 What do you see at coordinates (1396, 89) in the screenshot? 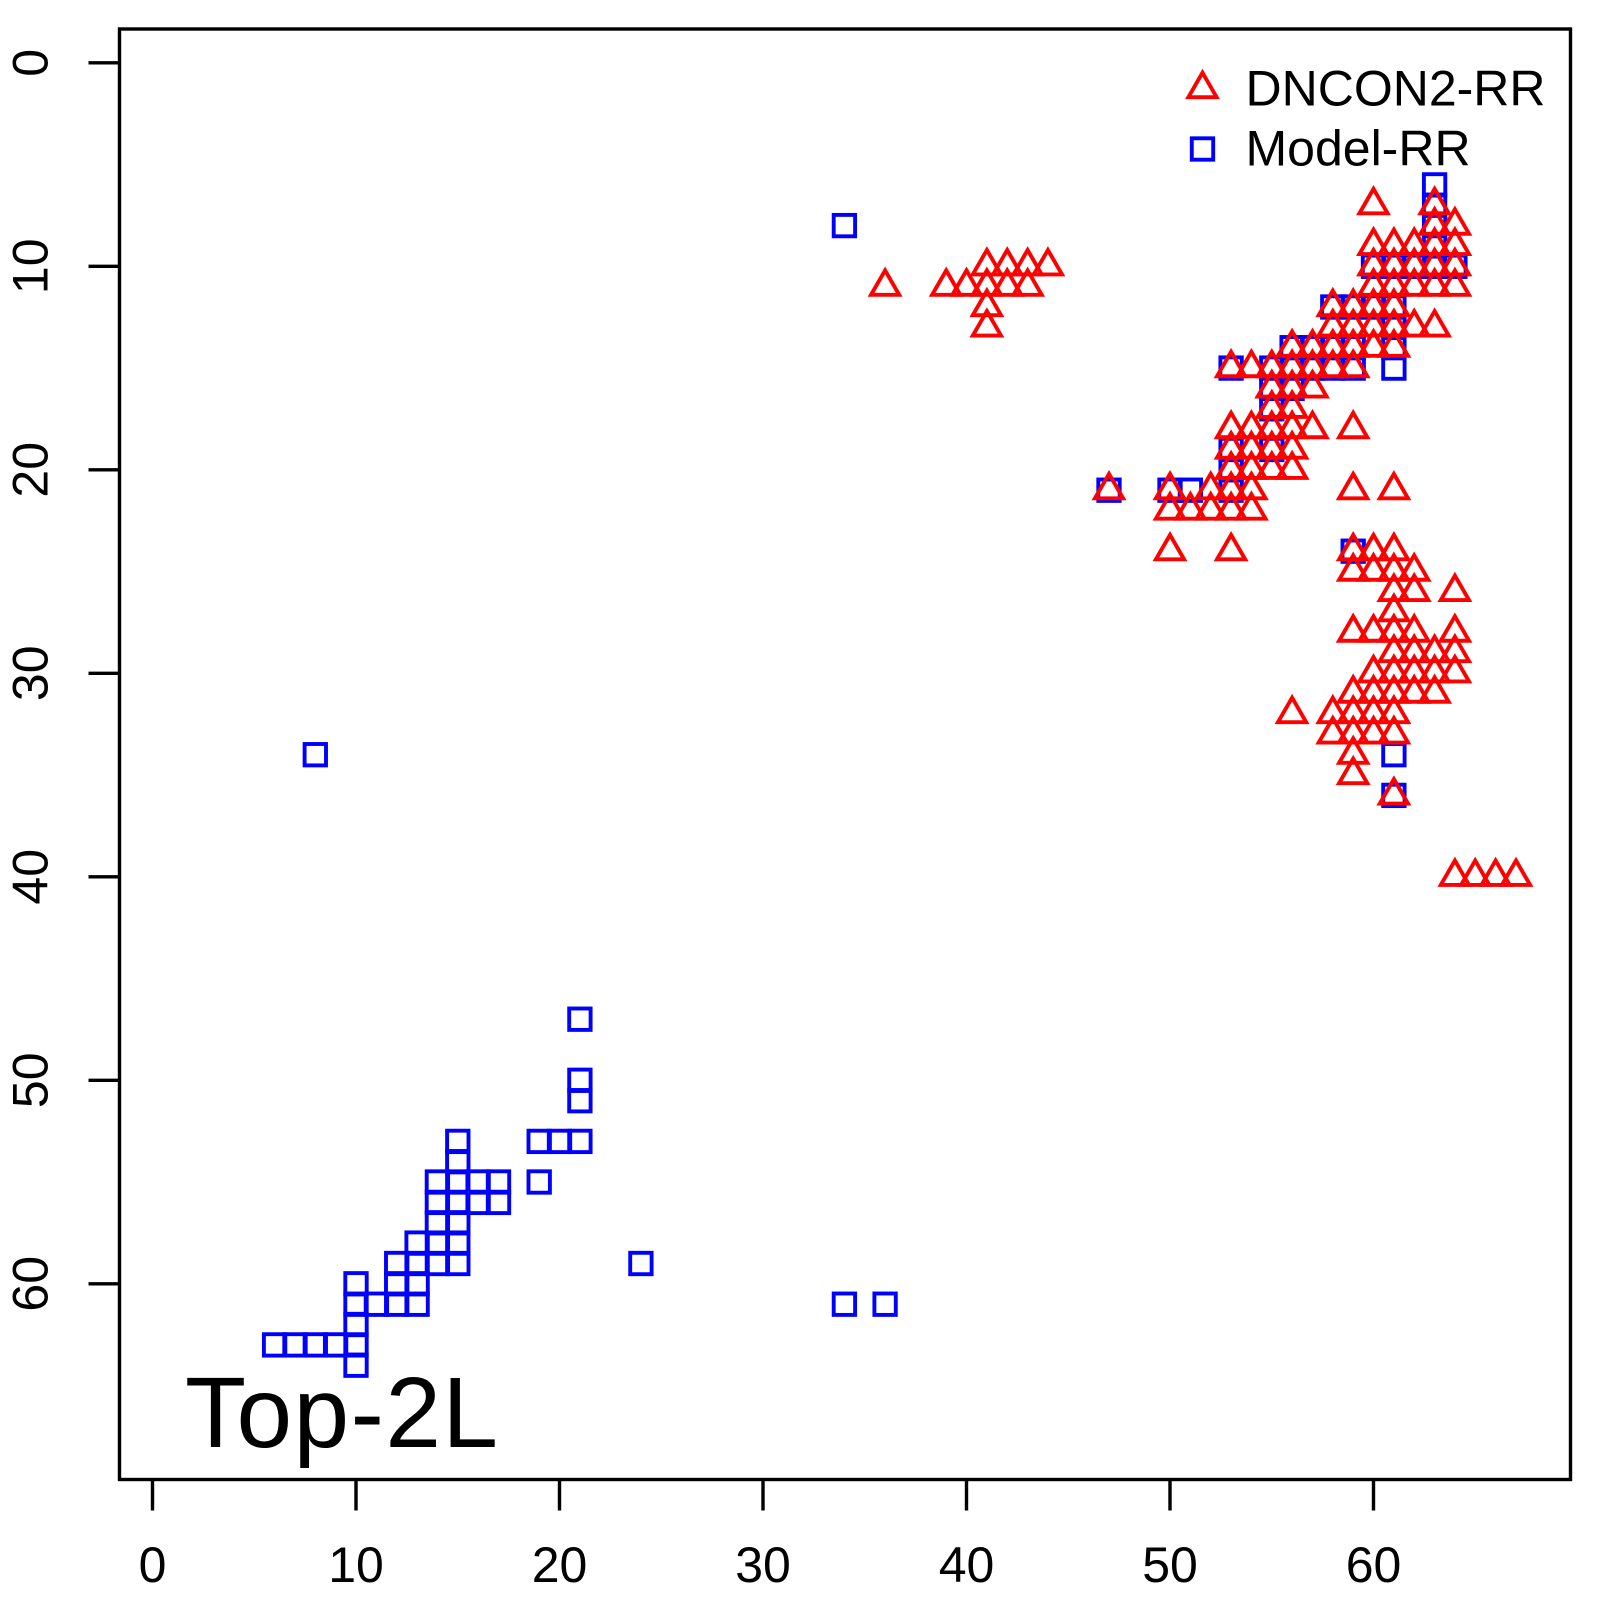
I see `svg-text: DNCON2-RR` at bounding box center [1396, 89].